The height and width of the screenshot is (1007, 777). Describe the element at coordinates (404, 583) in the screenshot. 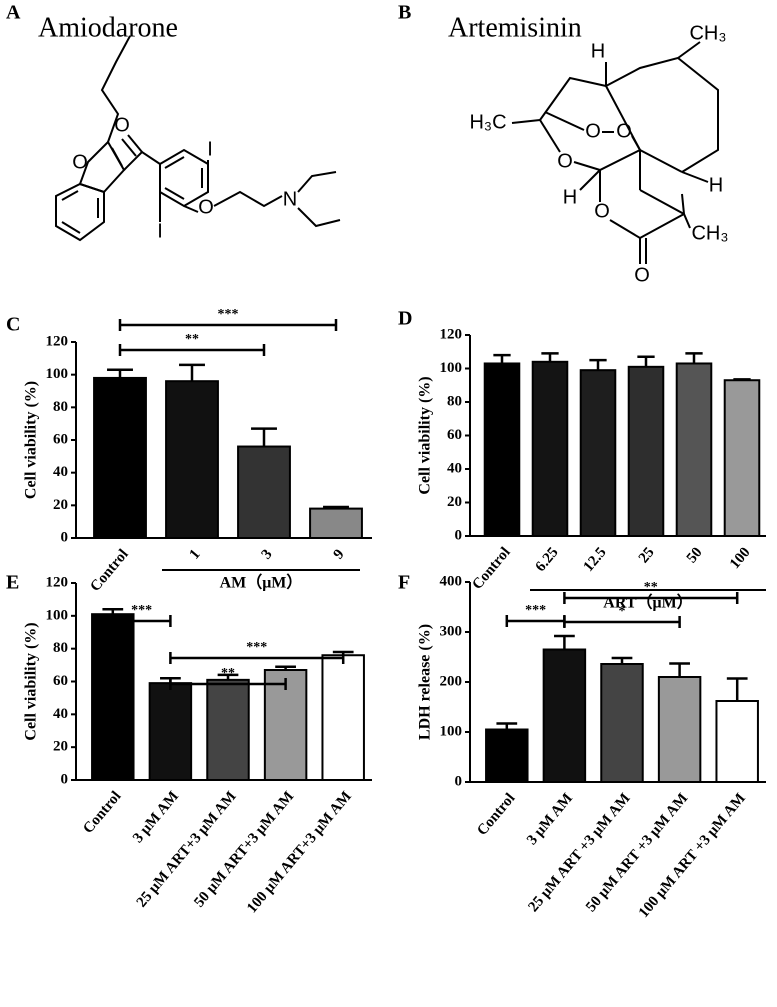

I see `panel-letter: F` at that location.